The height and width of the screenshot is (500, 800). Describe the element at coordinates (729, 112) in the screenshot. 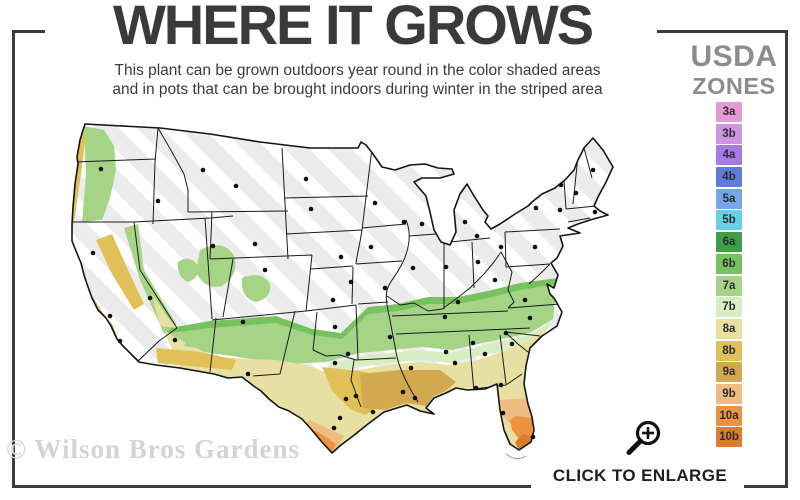

I see `zone-swatch-3a: 3a` at that location.